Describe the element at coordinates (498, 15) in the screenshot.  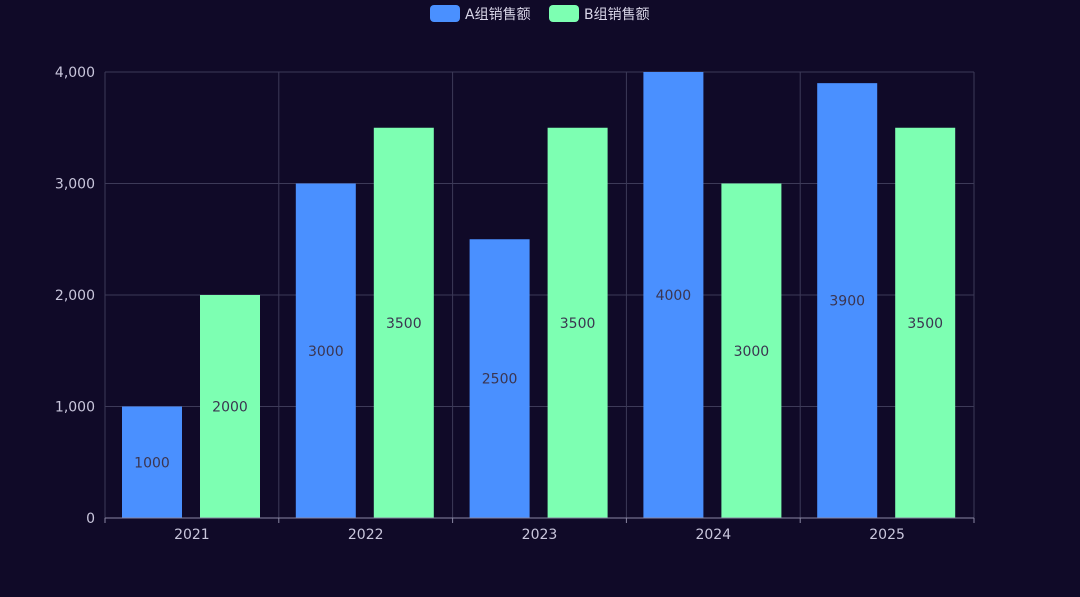
I see `legend-label: A组销售额` at that location.